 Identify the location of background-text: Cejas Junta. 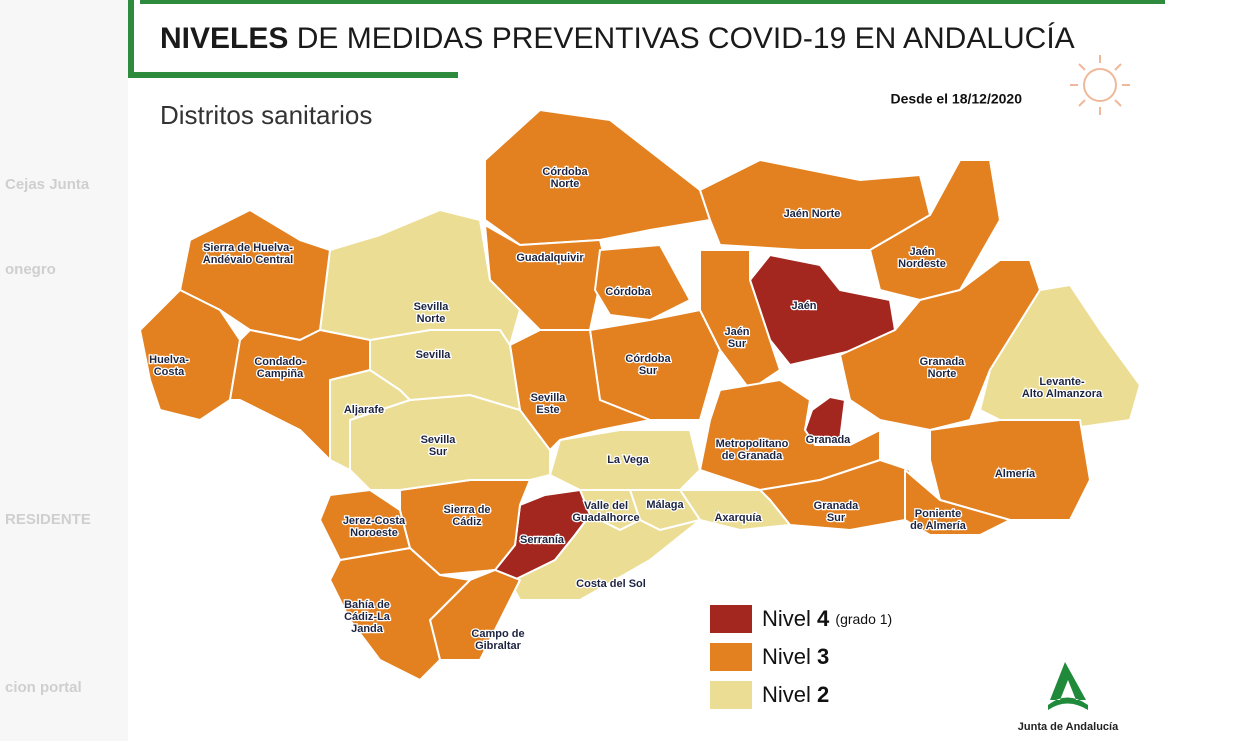
(47, 184).